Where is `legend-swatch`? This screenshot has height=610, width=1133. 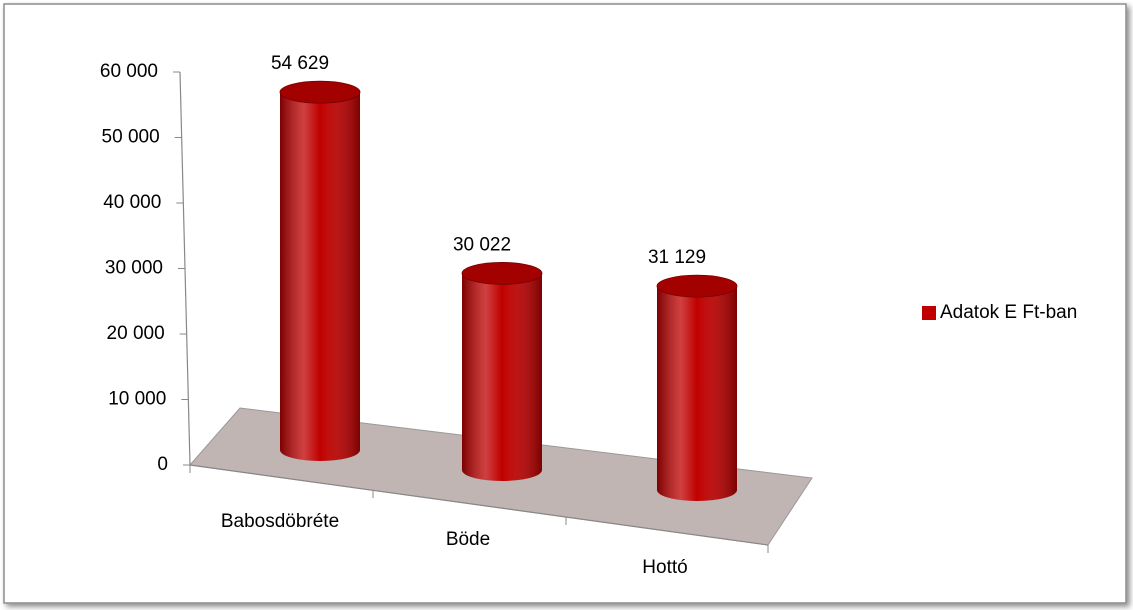
legend-swatch is located at coordinates (929, 313).